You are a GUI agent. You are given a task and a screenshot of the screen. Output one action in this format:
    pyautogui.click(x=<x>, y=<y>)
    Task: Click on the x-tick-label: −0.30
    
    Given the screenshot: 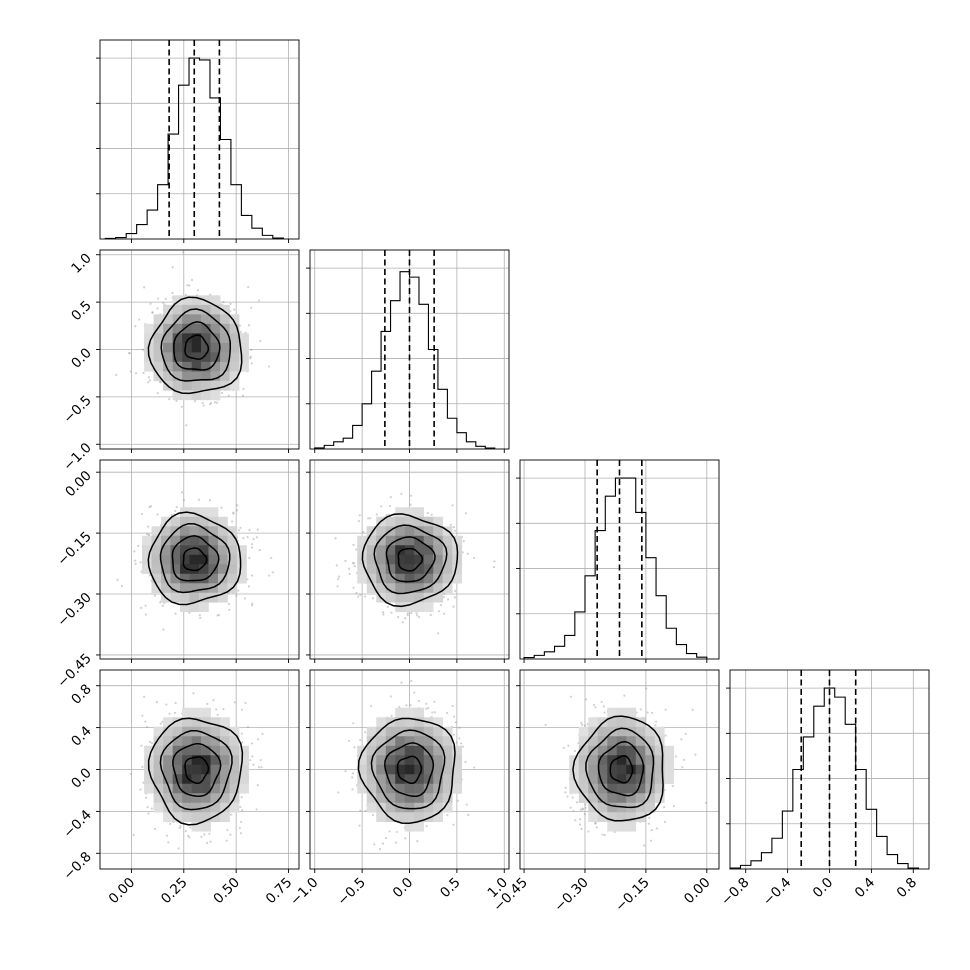 What is the action you would take?
    pyautogui.click(x=571, y=895)
    